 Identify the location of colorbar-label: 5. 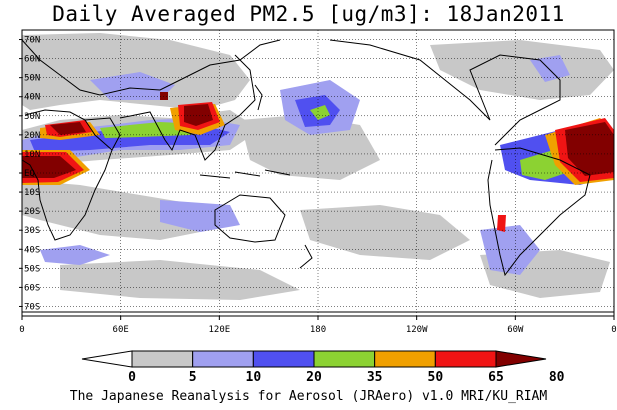
(193, 377).